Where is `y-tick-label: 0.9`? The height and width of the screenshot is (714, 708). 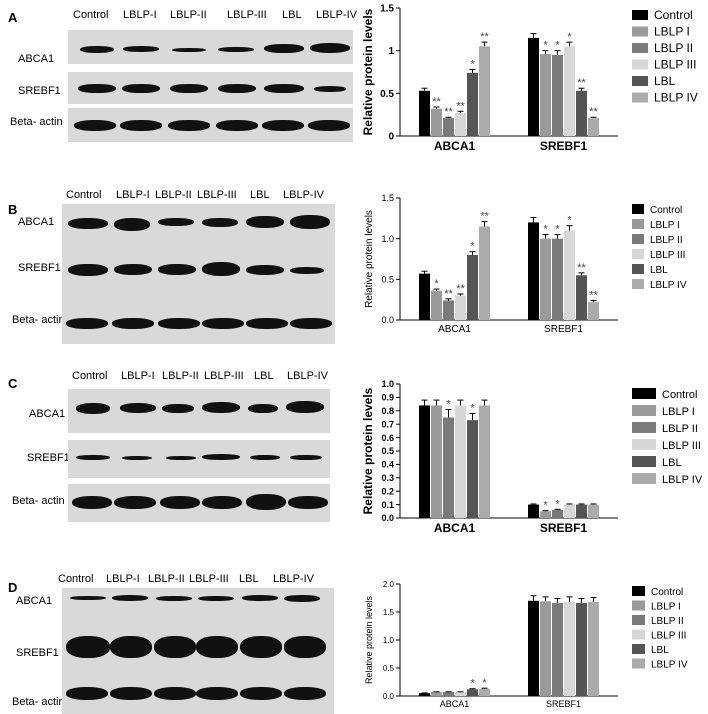 y-tick-label: 0.9 is located at coordinates (387, 398).